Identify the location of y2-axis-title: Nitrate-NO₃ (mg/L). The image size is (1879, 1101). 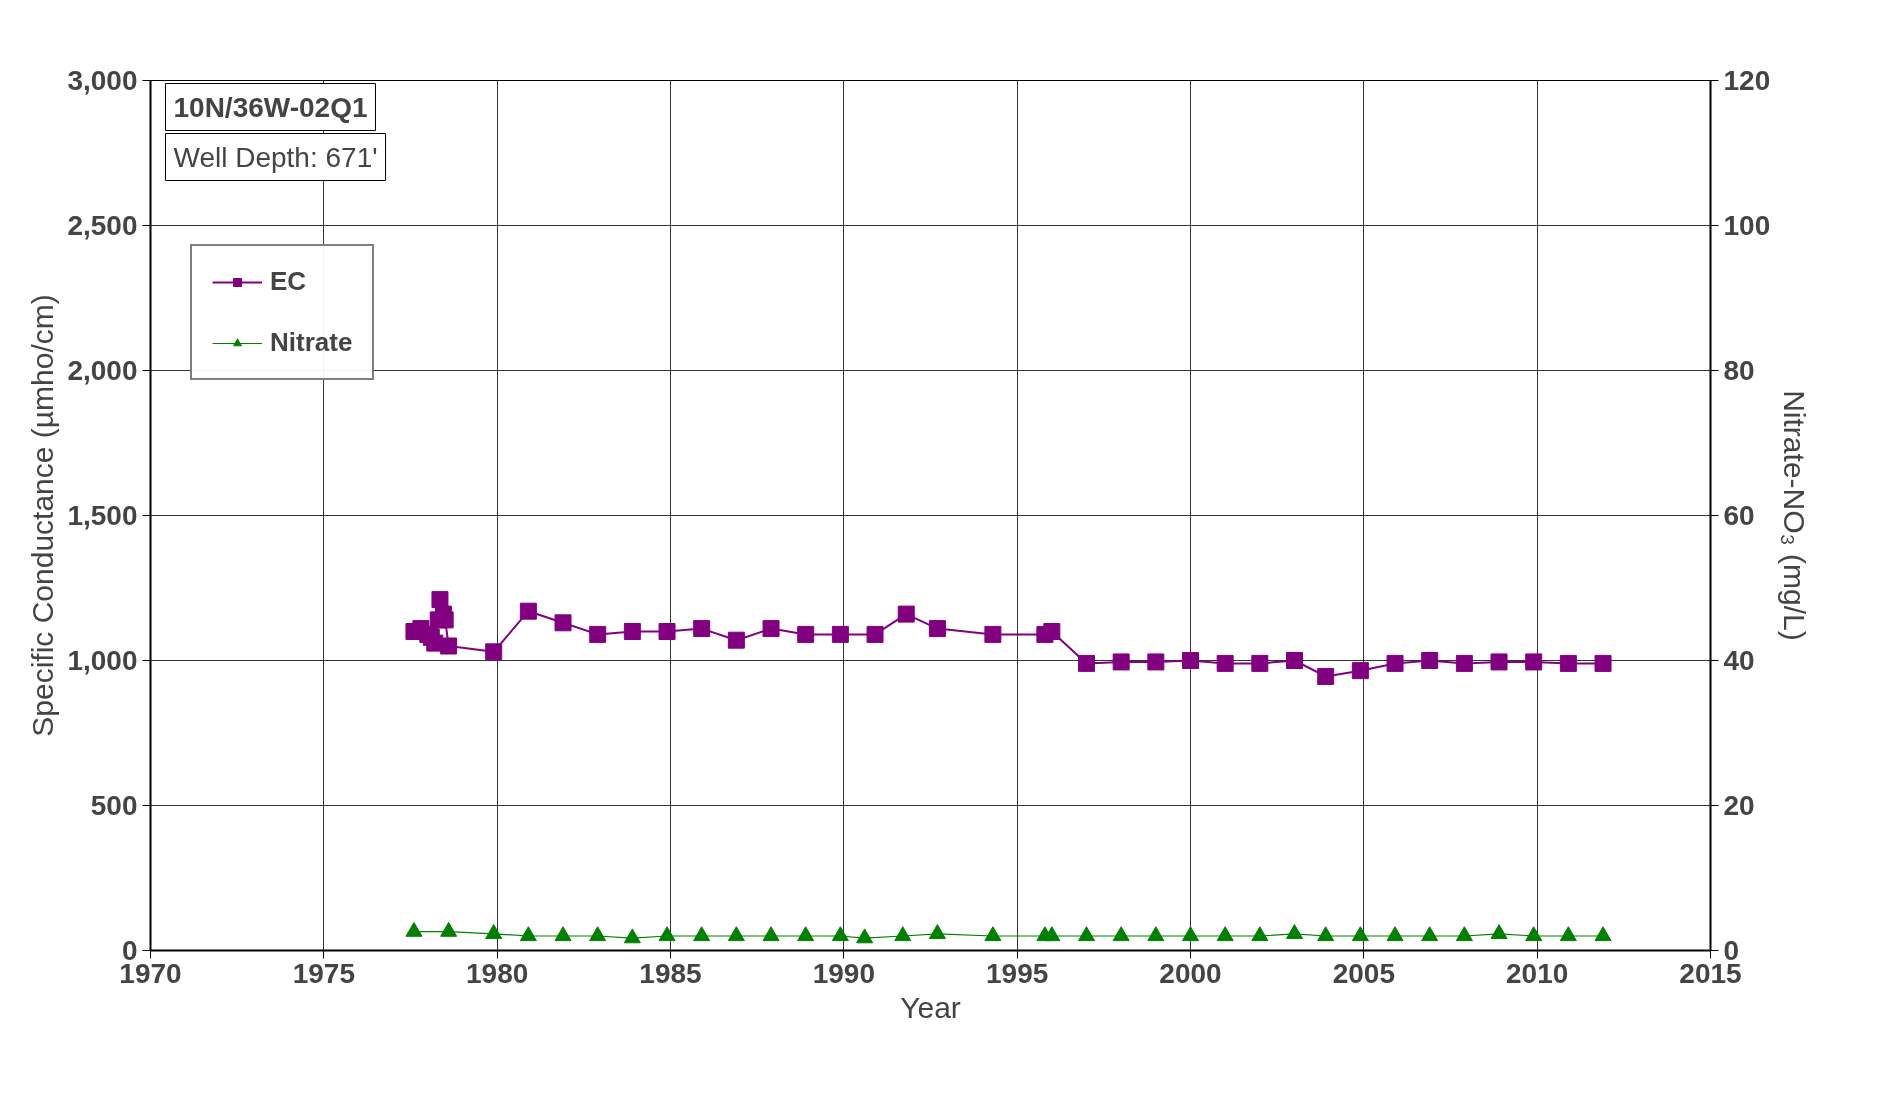
(1795, 515).